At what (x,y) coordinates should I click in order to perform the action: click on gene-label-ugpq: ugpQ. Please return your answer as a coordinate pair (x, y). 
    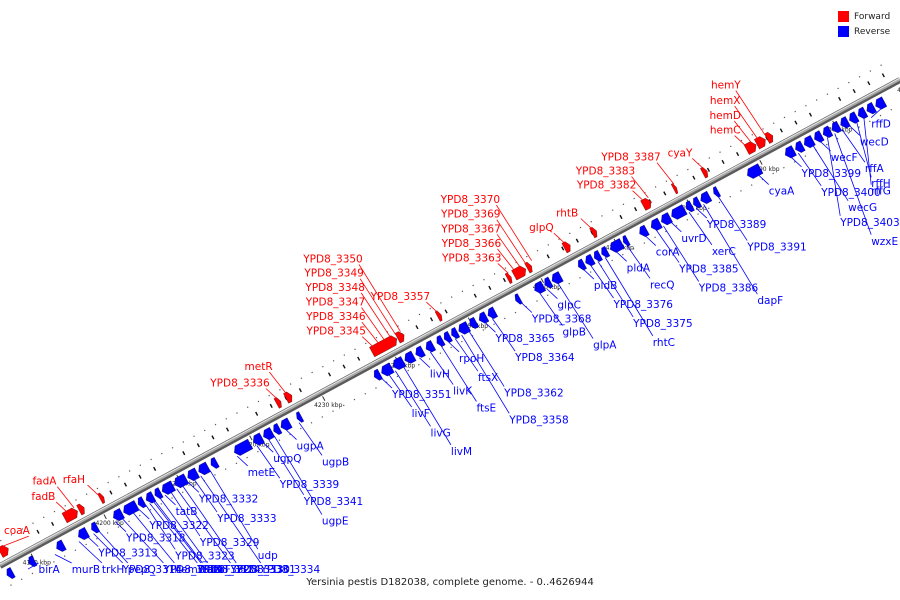
    Looking at the image, I should click on (287, 459).